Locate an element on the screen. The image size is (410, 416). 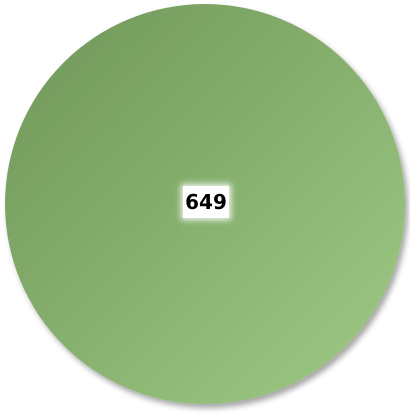
slice-value-label: 649 is located at coordinates (206, 202).